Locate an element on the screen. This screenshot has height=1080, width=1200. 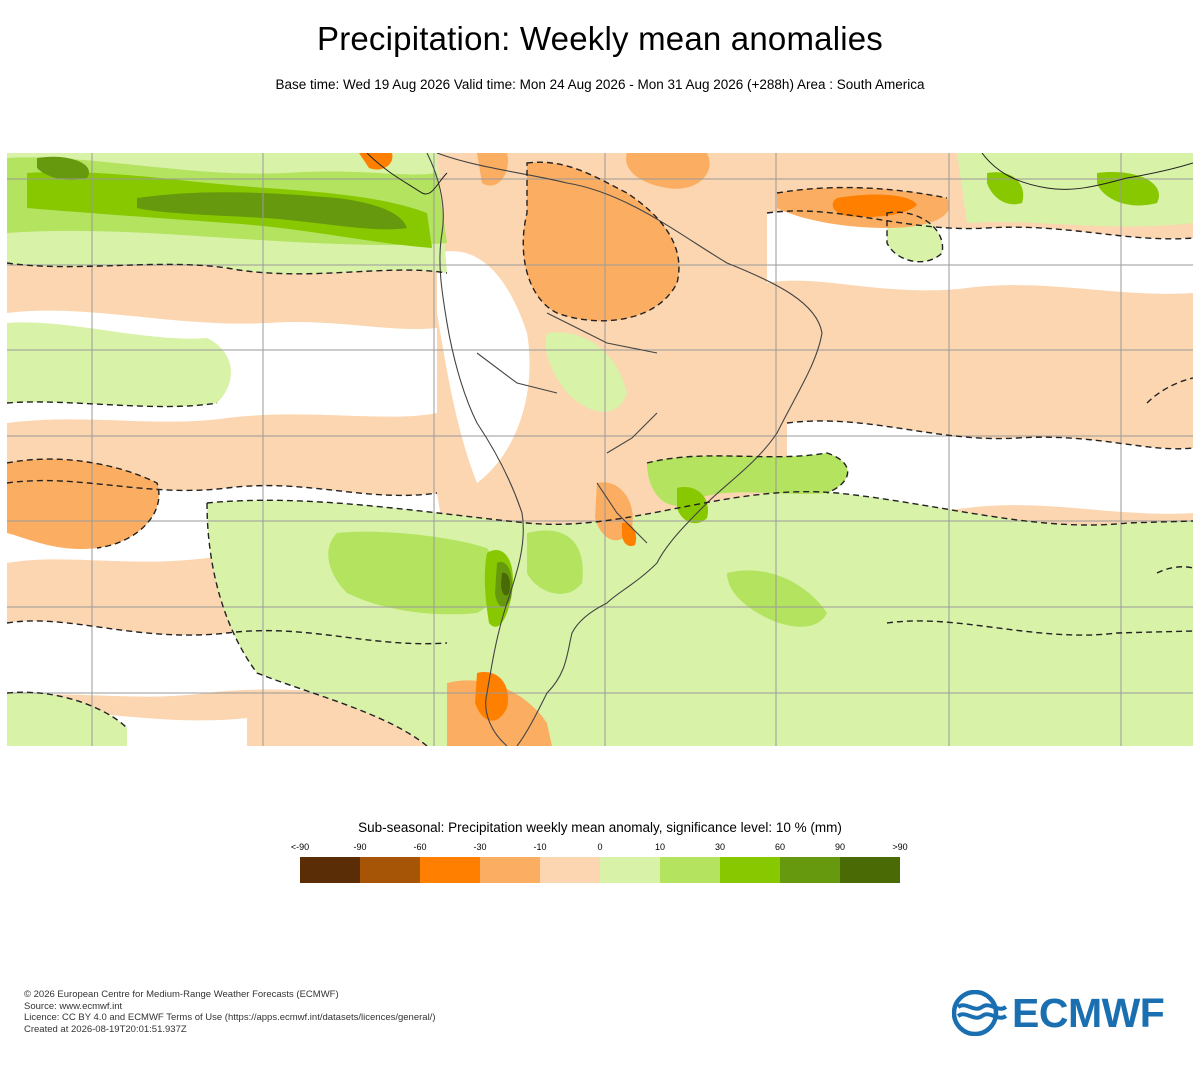
legend-tick: 60 is located at coordinates (780, 847).